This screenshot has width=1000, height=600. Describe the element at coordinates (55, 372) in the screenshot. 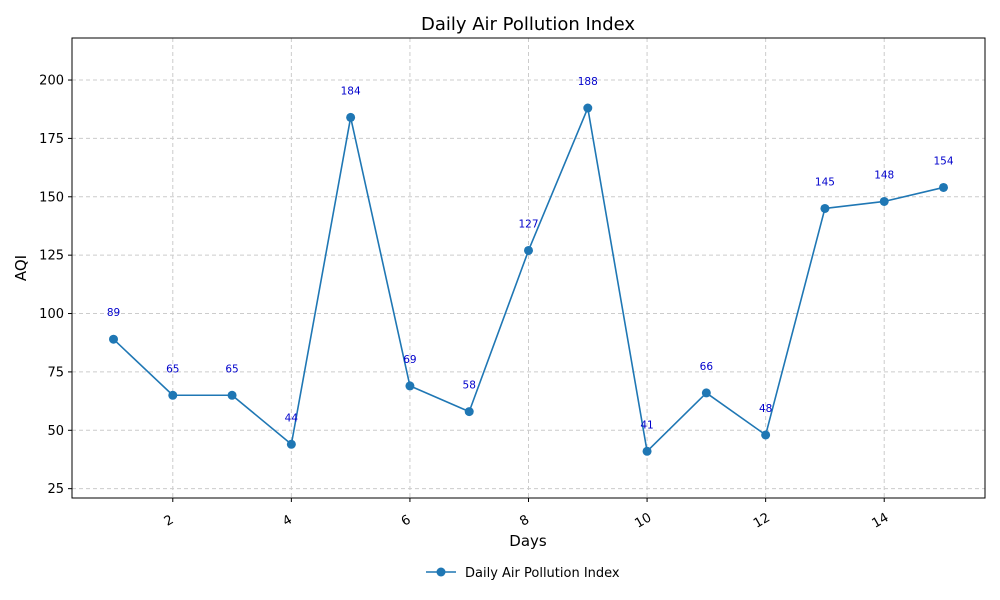

I see `y-tick-label: 75` at that location.